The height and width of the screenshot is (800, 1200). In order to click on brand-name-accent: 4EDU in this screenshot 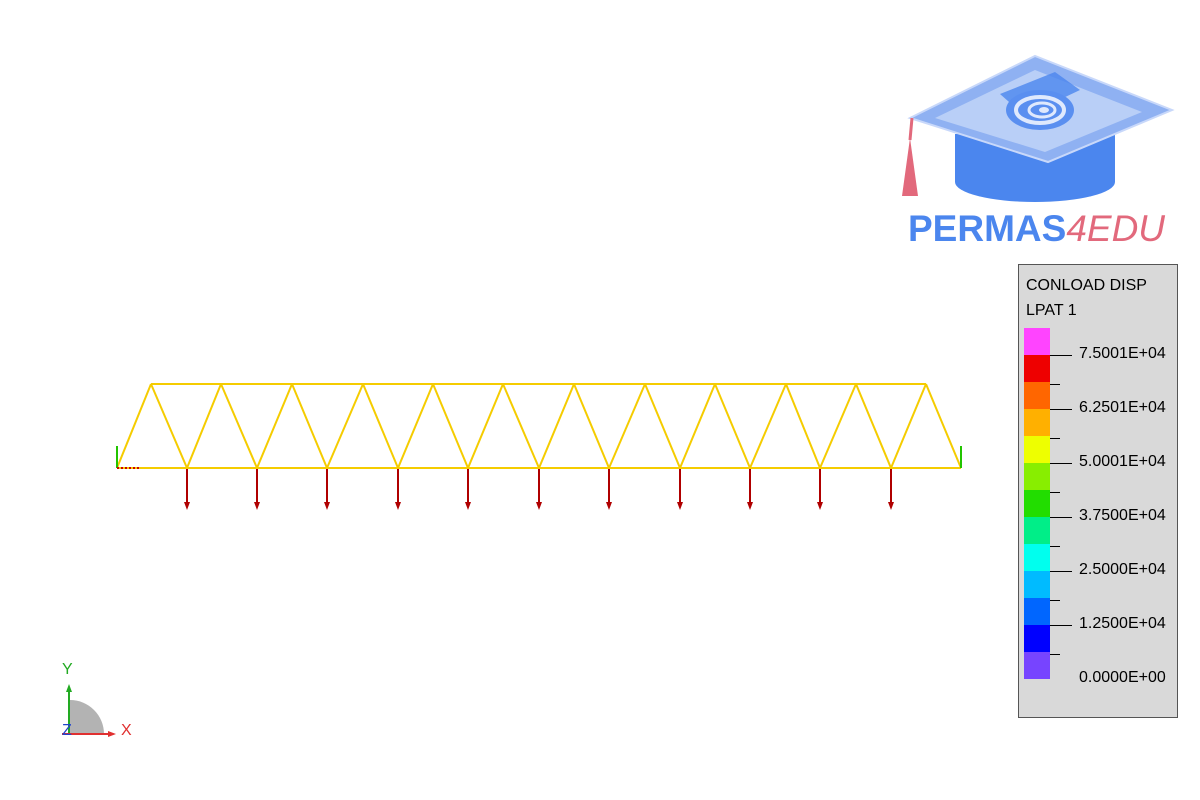, I will do `click(1116, 228)`.